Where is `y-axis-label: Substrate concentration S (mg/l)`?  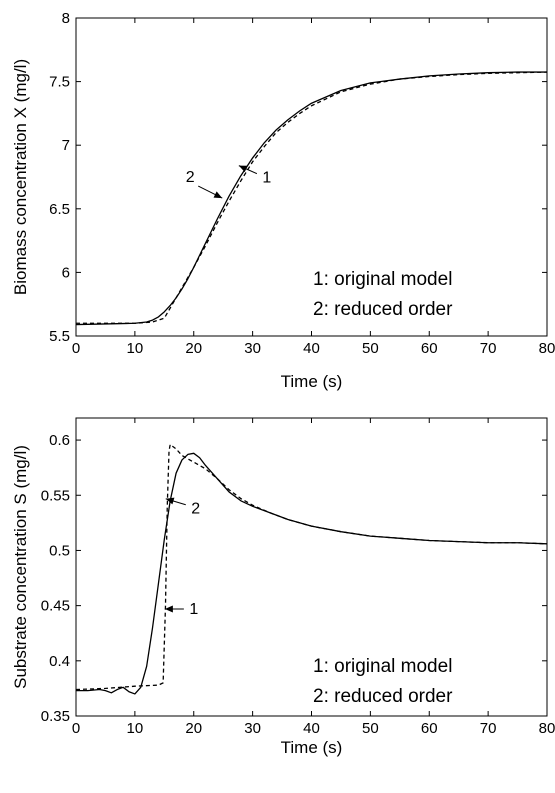
y-axis-label: Substrate concentration S (mg/l) is located at coordinates (20, 567).